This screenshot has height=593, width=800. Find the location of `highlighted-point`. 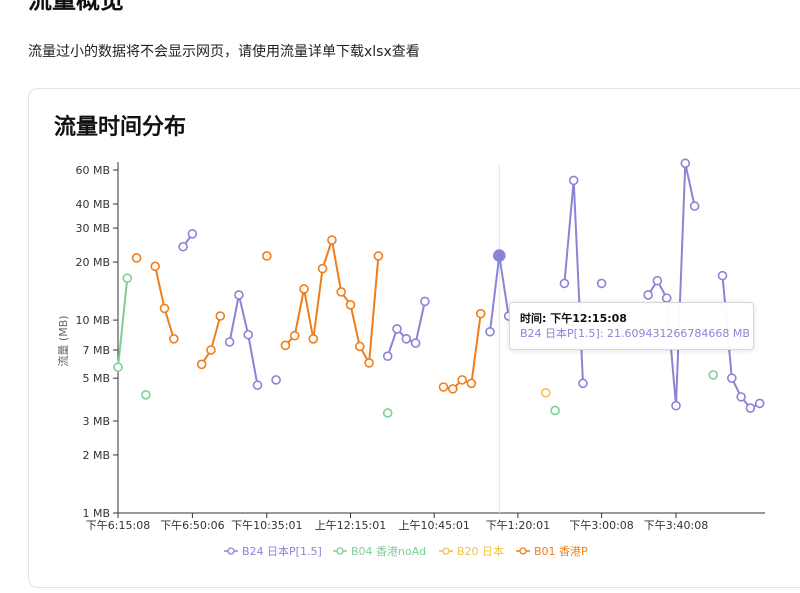

highlighted-point is located at coordinates (499, 255).